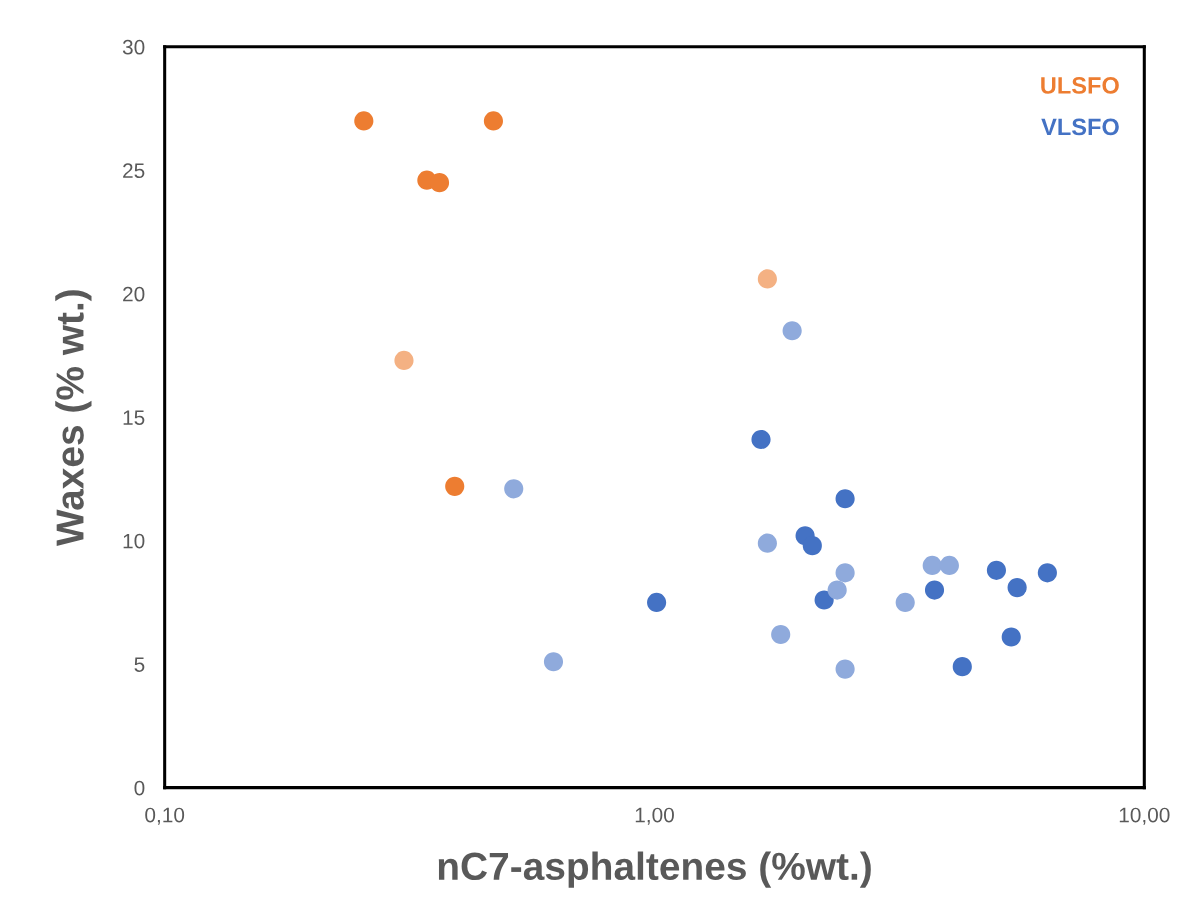 The image size is (1202, 918). What do you see at coordinates (654, 816) in the screenshot?
I see `x-tick-label: 1,00` at bounding box center [654, 816].